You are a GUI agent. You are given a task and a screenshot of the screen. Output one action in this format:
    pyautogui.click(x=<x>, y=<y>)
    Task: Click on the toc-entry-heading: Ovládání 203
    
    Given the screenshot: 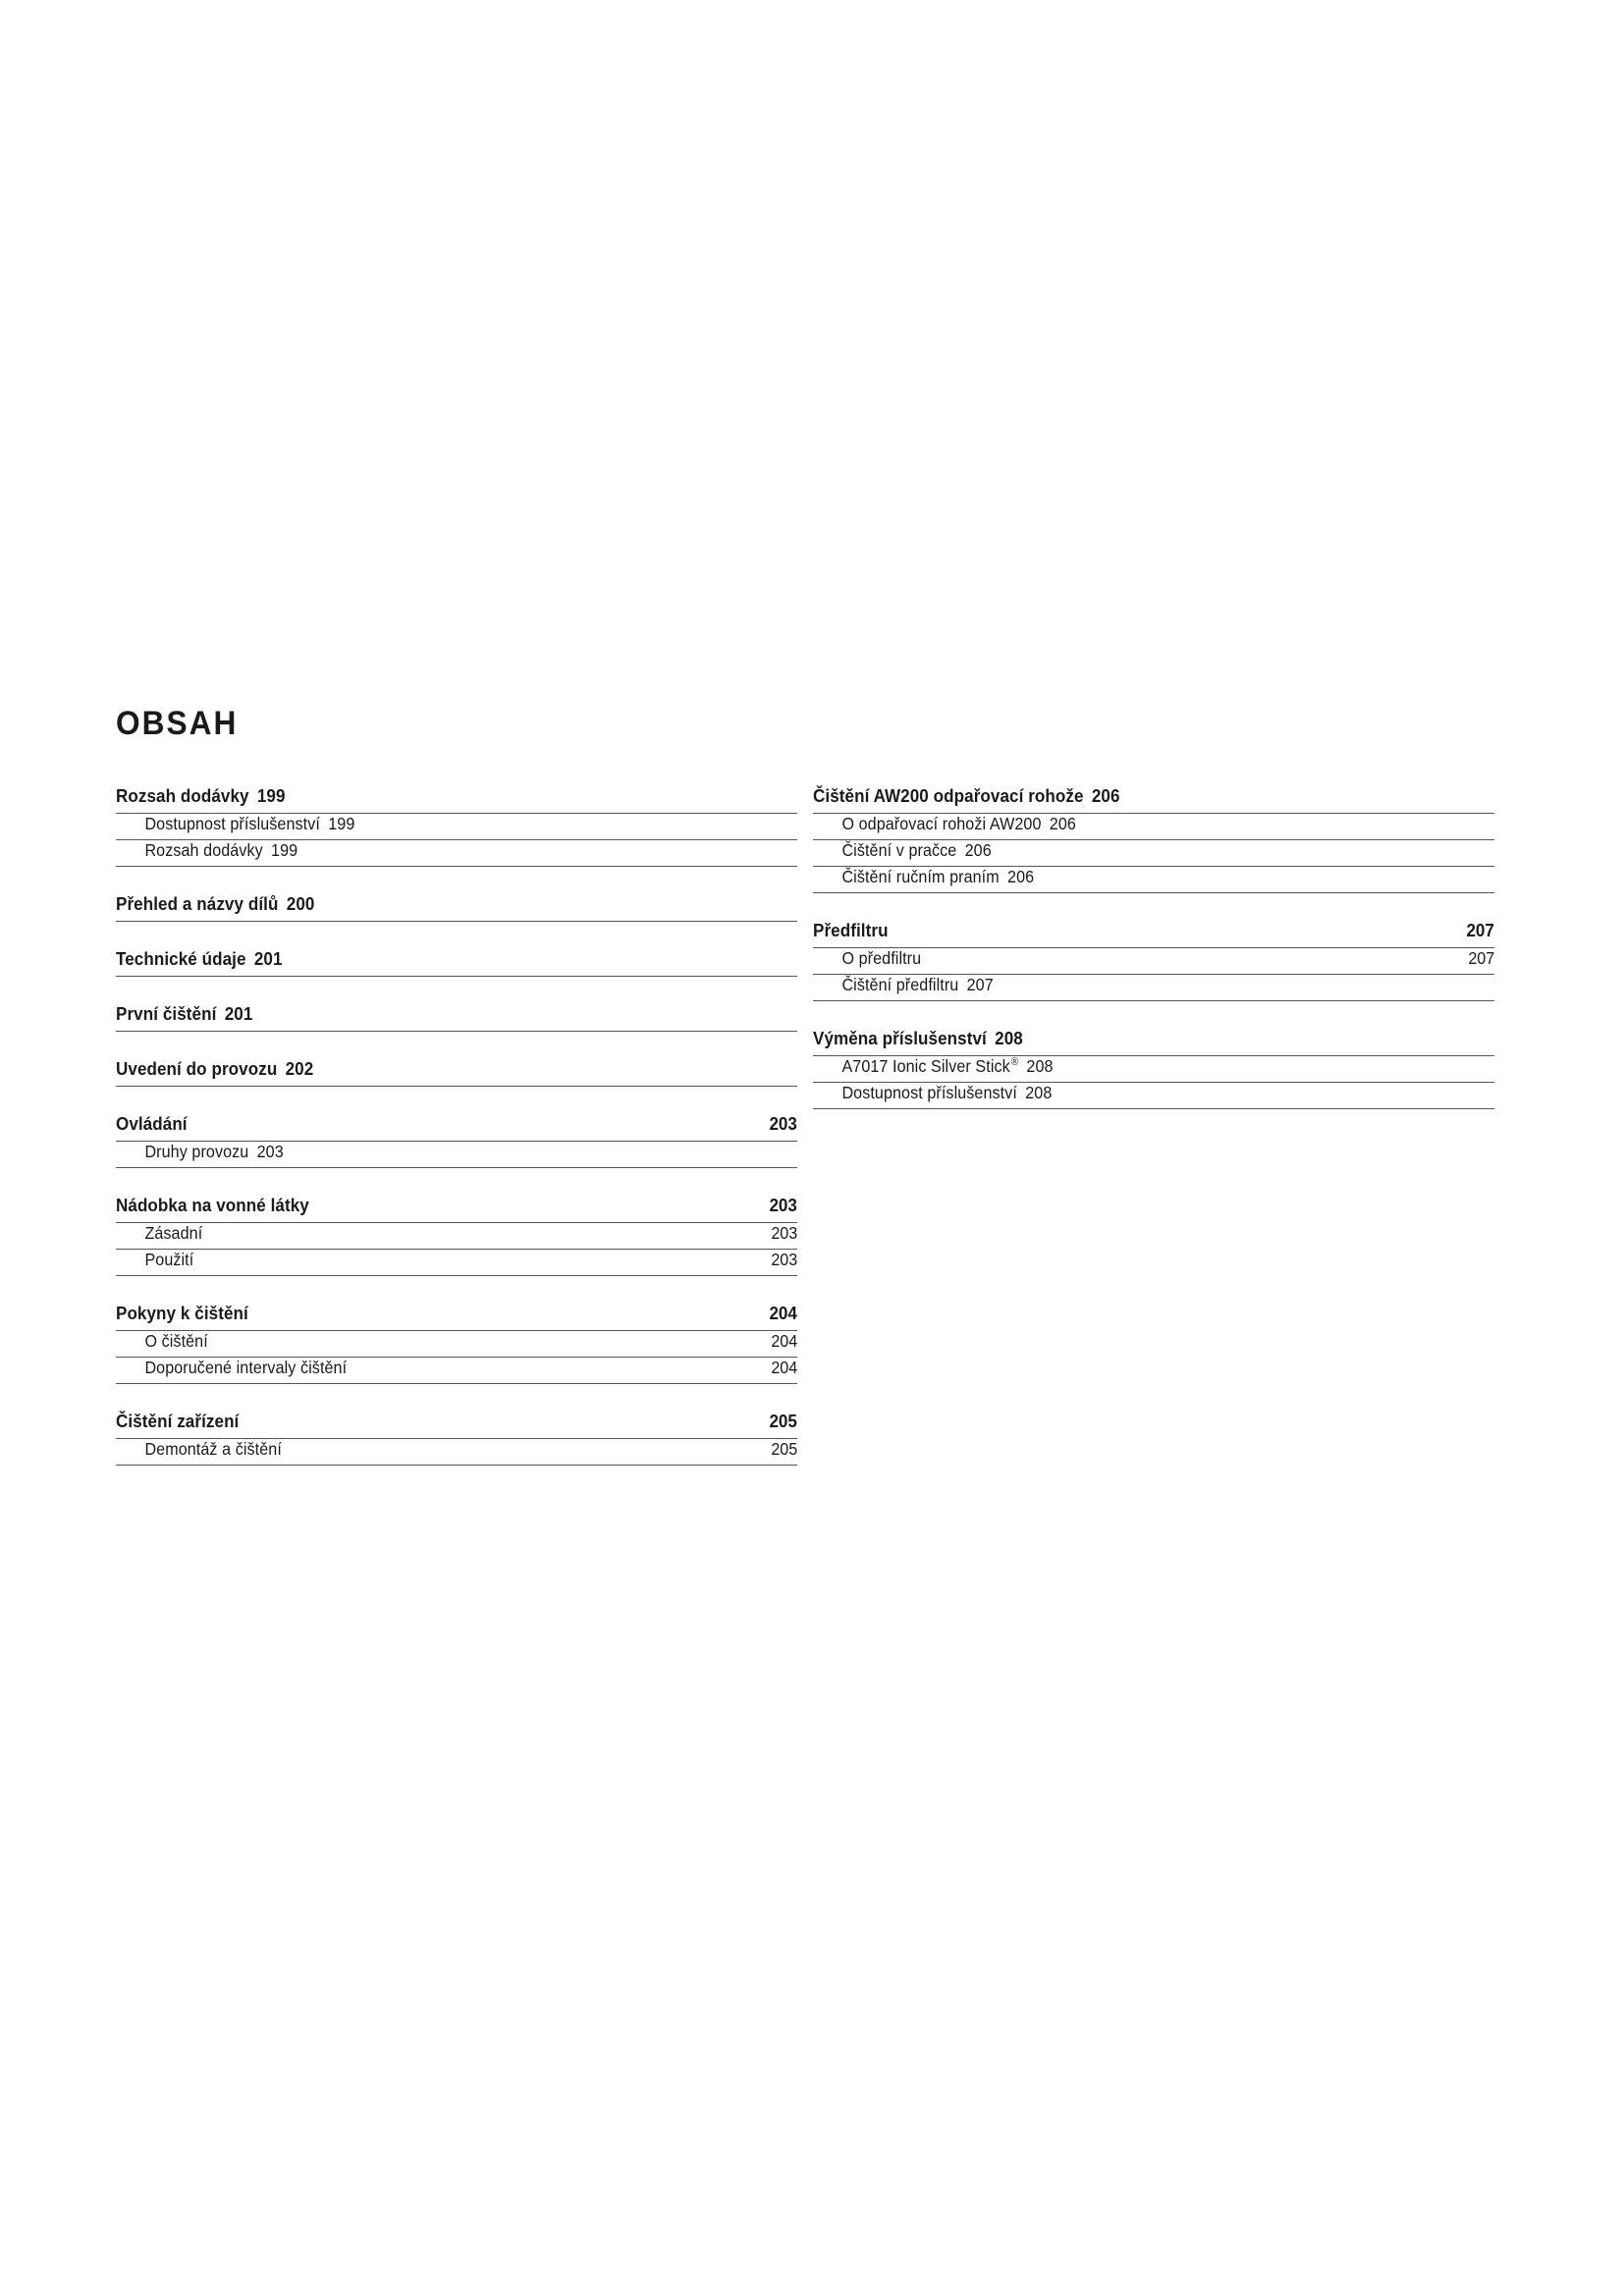 What is the action you would take?
    pyautogui.click(x=456, y=1127)
    